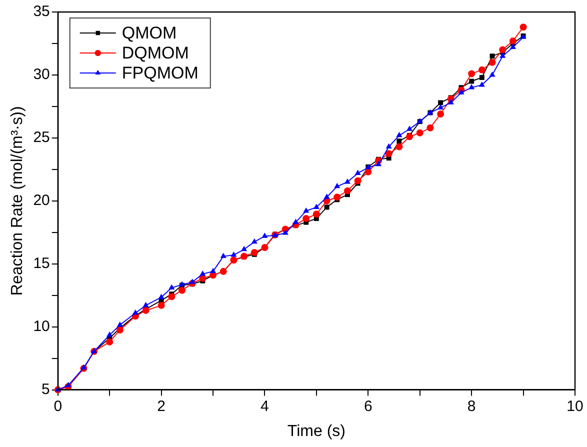 The width and height of the screenshot is (587, 447). What do you see at coordinates (264, 406) in the screenshot?
I see `x-tick-label: 4` at bounding box center [264, 406].